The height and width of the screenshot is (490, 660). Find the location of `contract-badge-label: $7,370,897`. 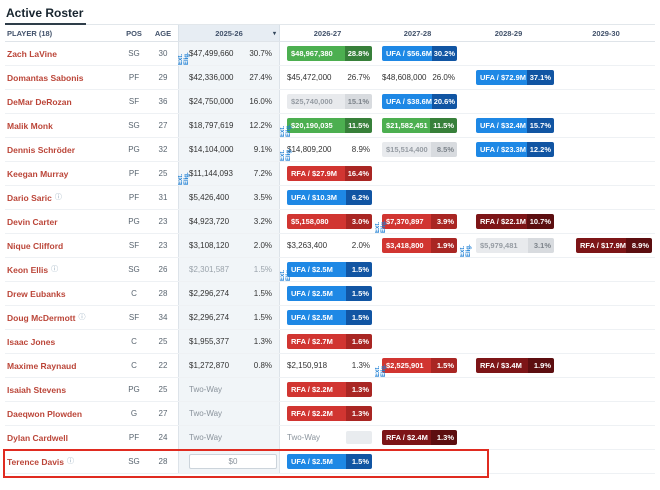

contract-badge-label: $7,370,897 is located at coordinates (406, 221).